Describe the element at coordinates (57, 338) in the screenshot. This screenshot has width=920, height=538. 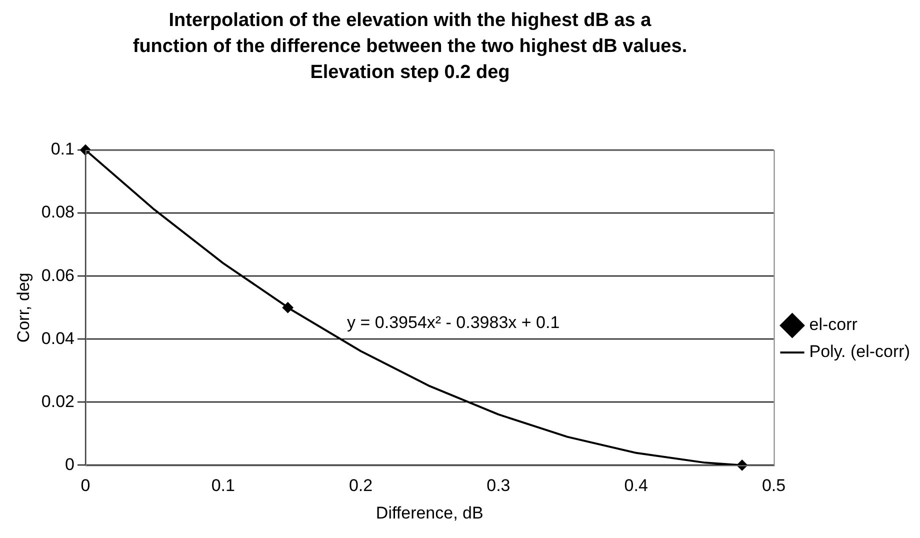
I see `y-tick-label: 0.04` at that location.